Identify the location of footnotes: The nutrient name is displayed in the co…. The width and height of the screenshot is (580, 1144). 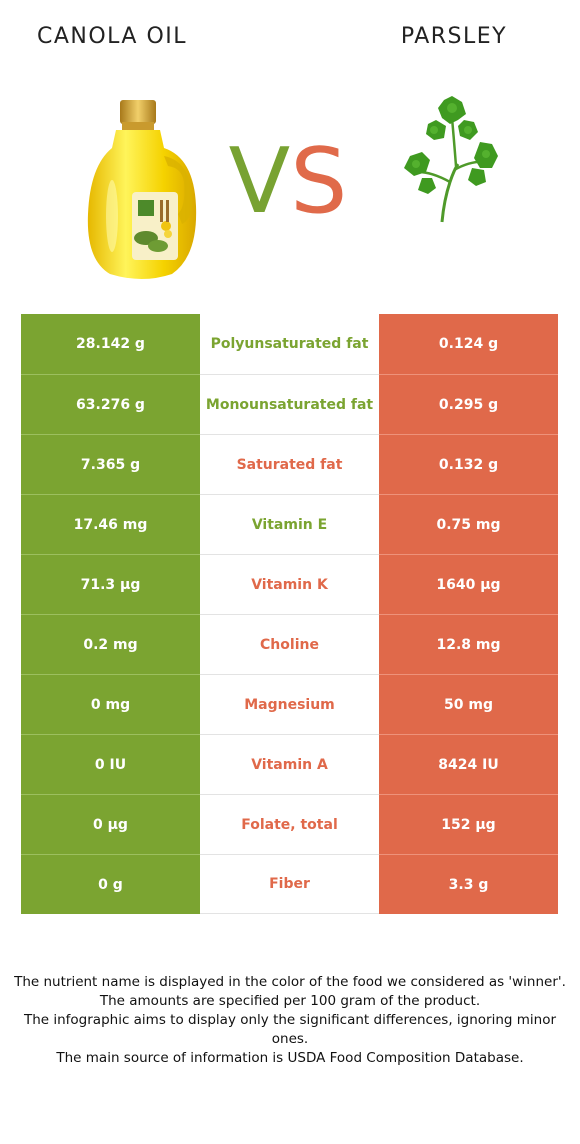
(290, 1020).